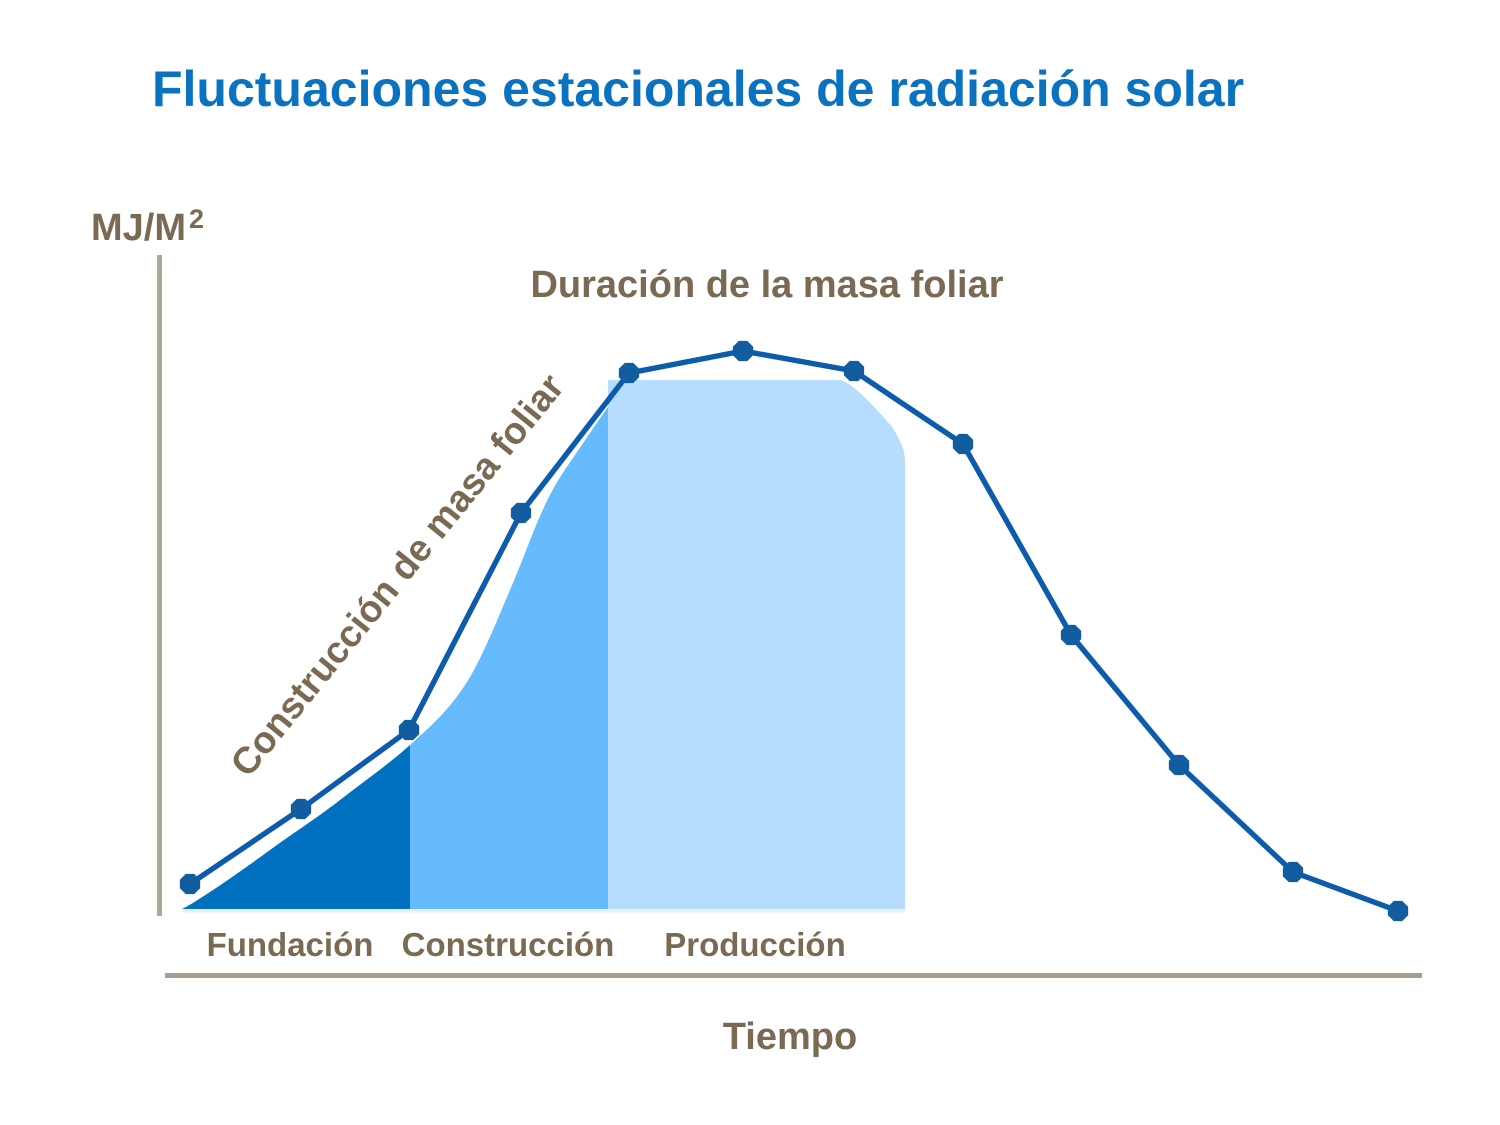 The width and height of the screenshot is (1500, 1125). Describe the element at coordinates (790, 1037) in the screenshot. I see `svg-text: Tiempo` at that location.